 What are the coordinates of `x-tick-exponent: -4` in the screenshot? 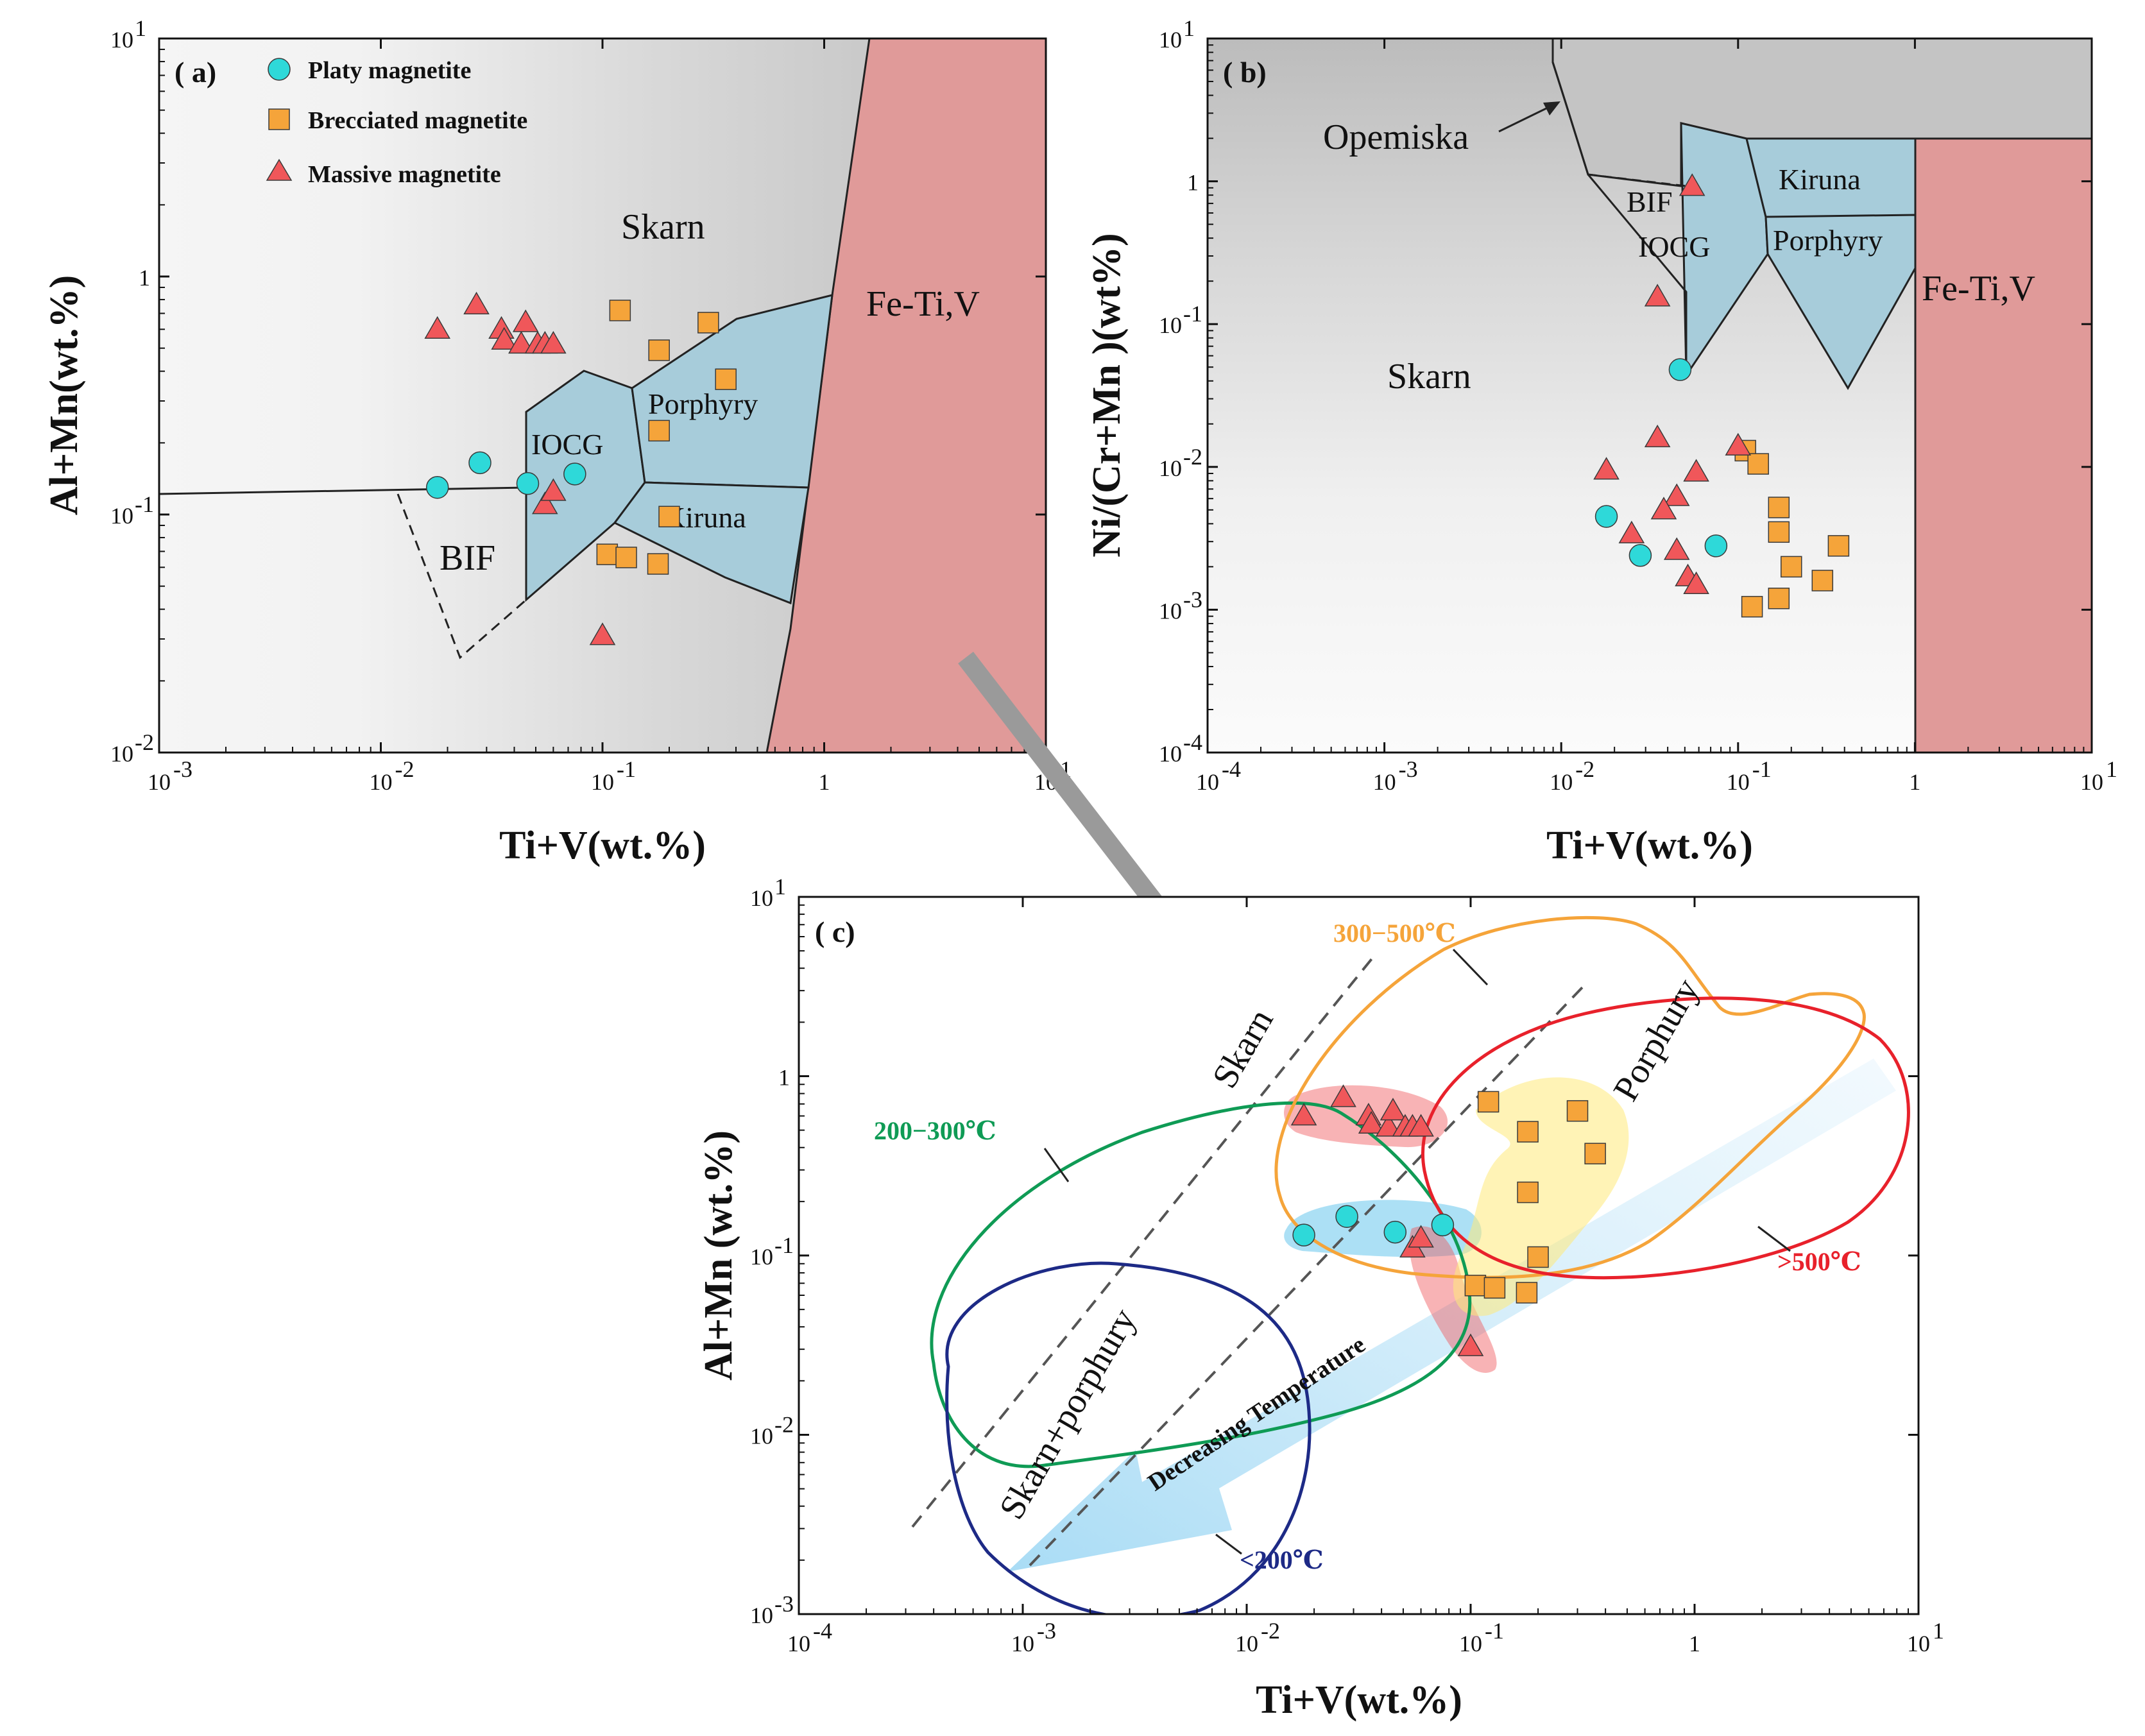 It's located at (1231, 769).